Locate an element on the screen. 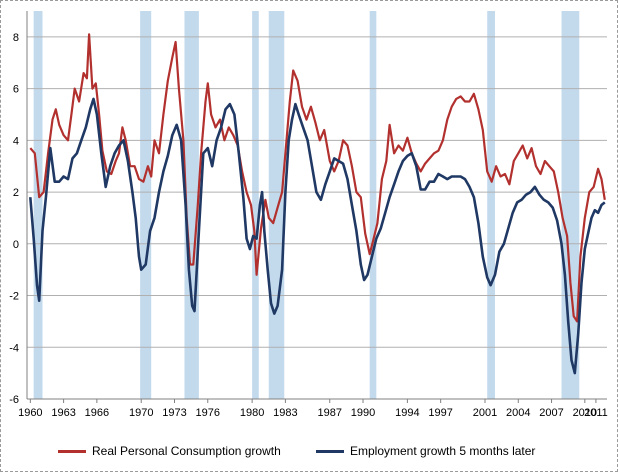  x-tick-label-2: 1966 is located at coordinates (97, 413).